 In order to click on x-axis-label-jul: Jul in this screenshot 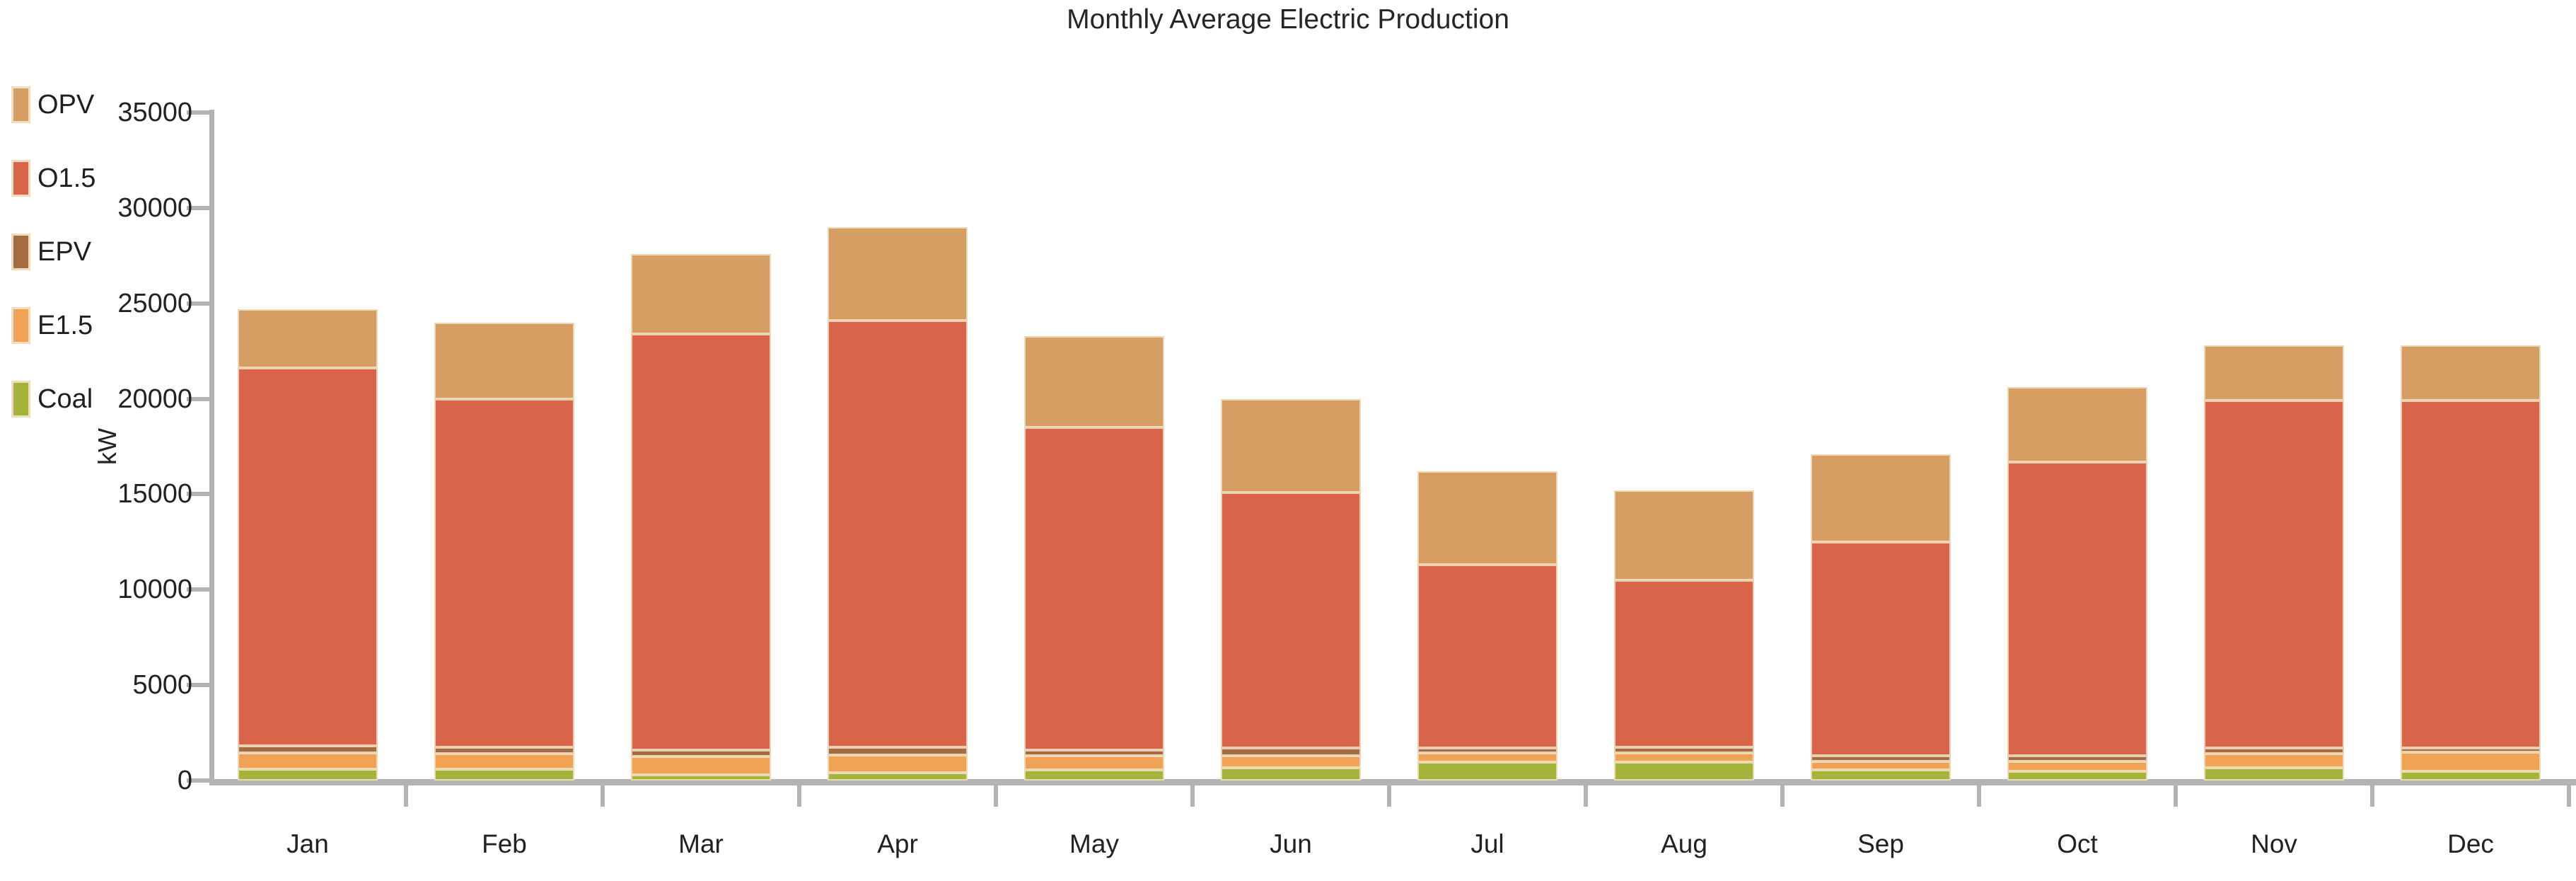, I will do `click(1487, 843)`.